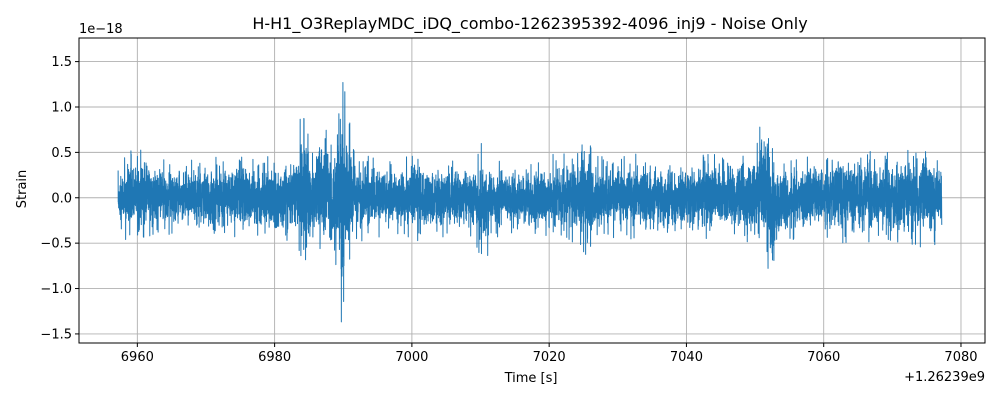 The height and width of the screenshot is (400, 1000). I want to click on x-tick-label: 7000, so click(411, 357).